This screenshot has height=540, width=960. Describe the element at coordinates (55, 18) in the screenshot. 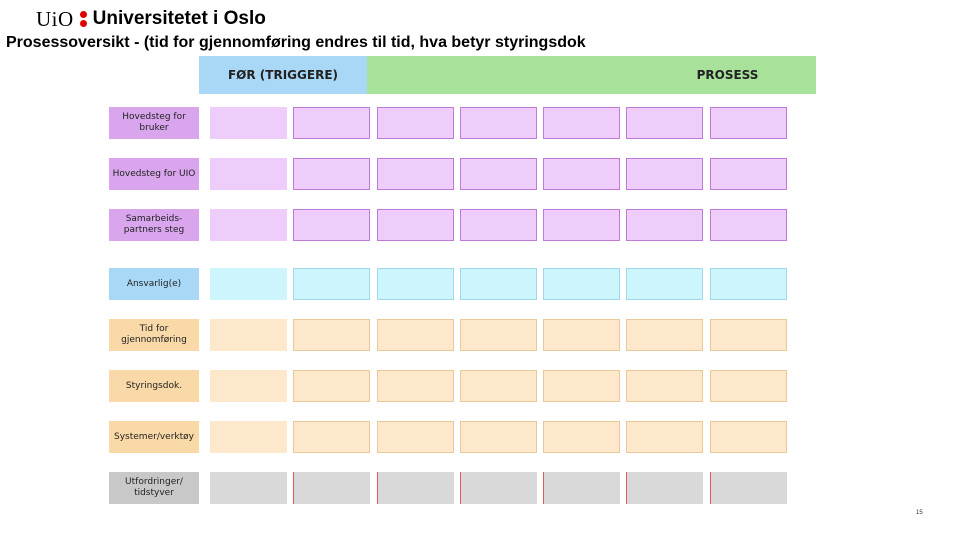

I see `logo-uio-text: UiO` at that location.